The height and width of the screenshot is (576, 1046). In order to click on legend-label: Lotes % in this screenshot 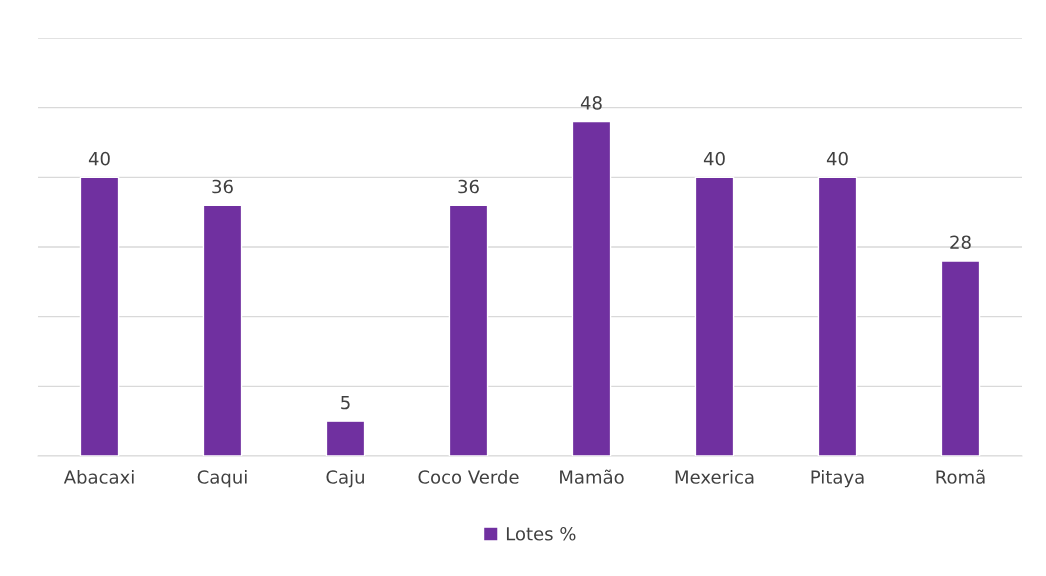, I will do `click(541, 533)`.